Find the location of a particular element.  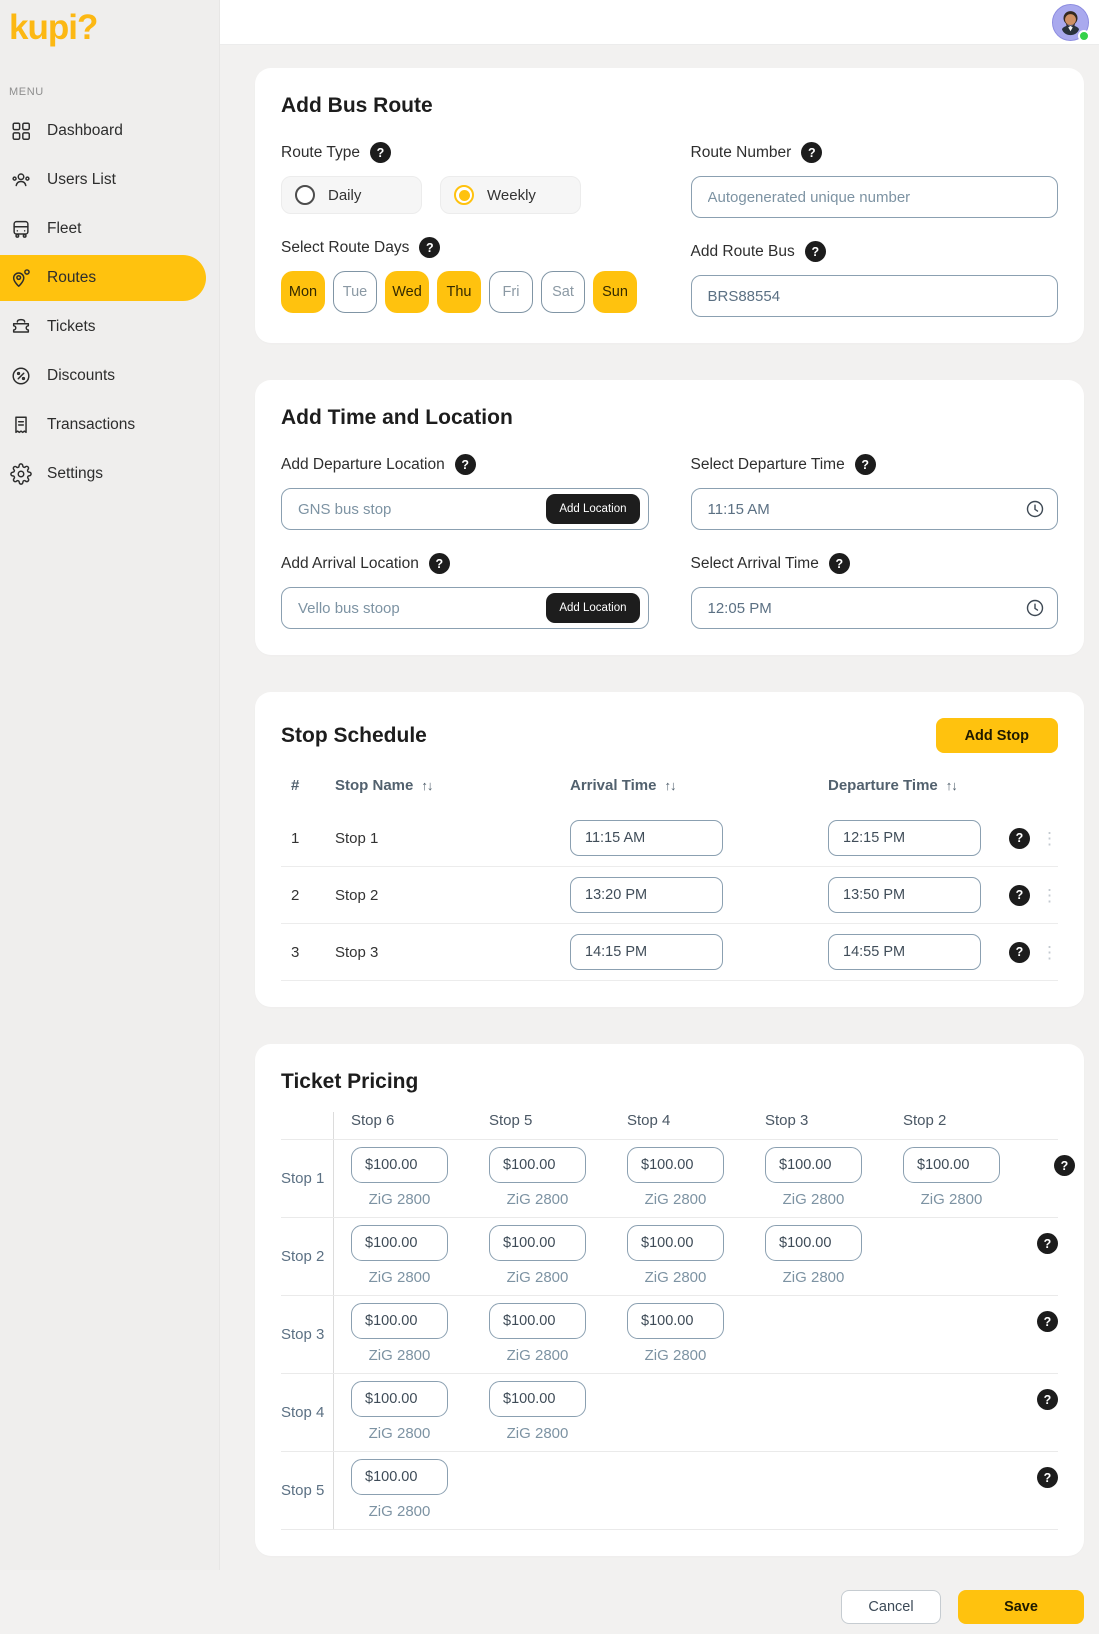

sidebar-item-transactions: Transactions is located at coordinates (103, 425).